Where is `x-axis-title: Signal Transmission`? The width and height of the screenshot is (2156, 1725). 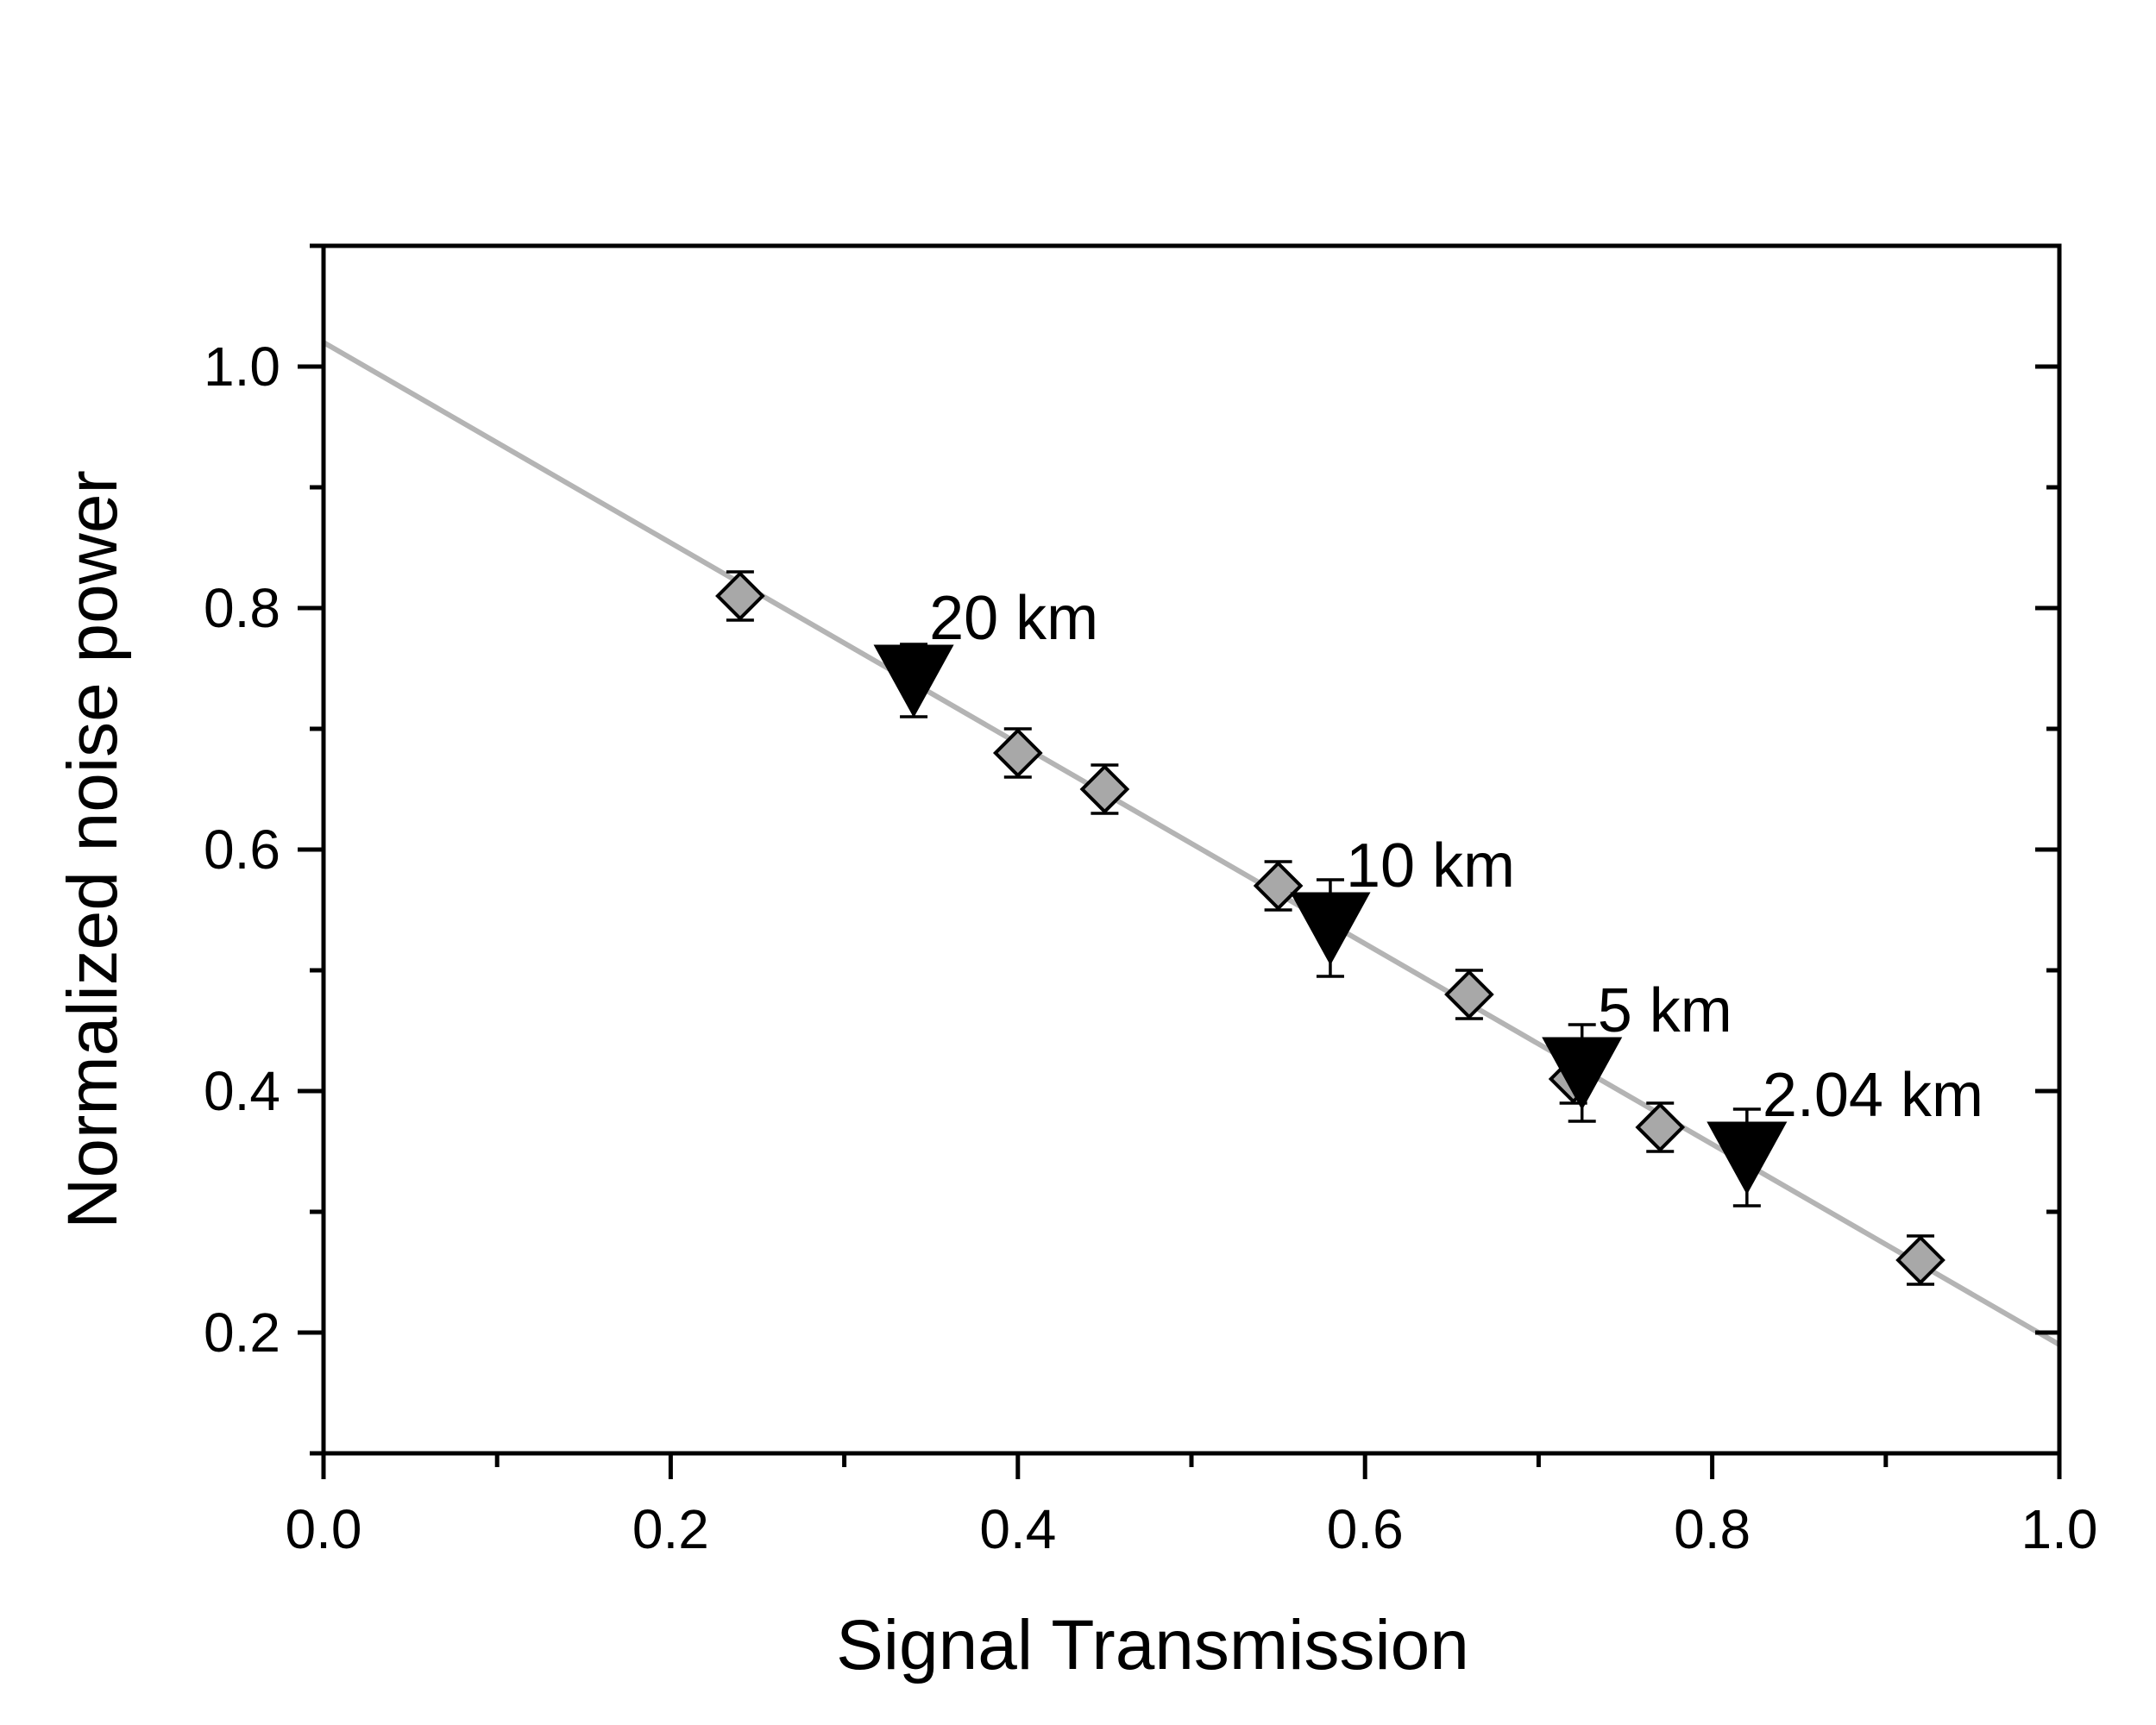
x-axis-title: Signal Transmission is located at coordinates (1152, 1645).